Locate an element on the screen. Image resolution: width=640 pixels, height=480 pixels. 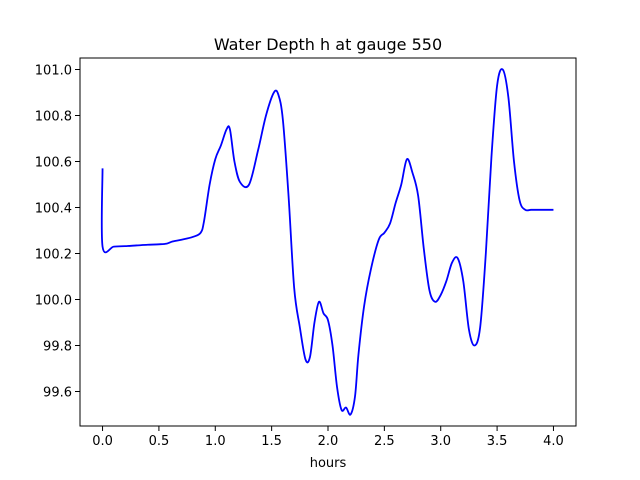
x-tick-label: 2.5 is located at coordinates (384, 441).